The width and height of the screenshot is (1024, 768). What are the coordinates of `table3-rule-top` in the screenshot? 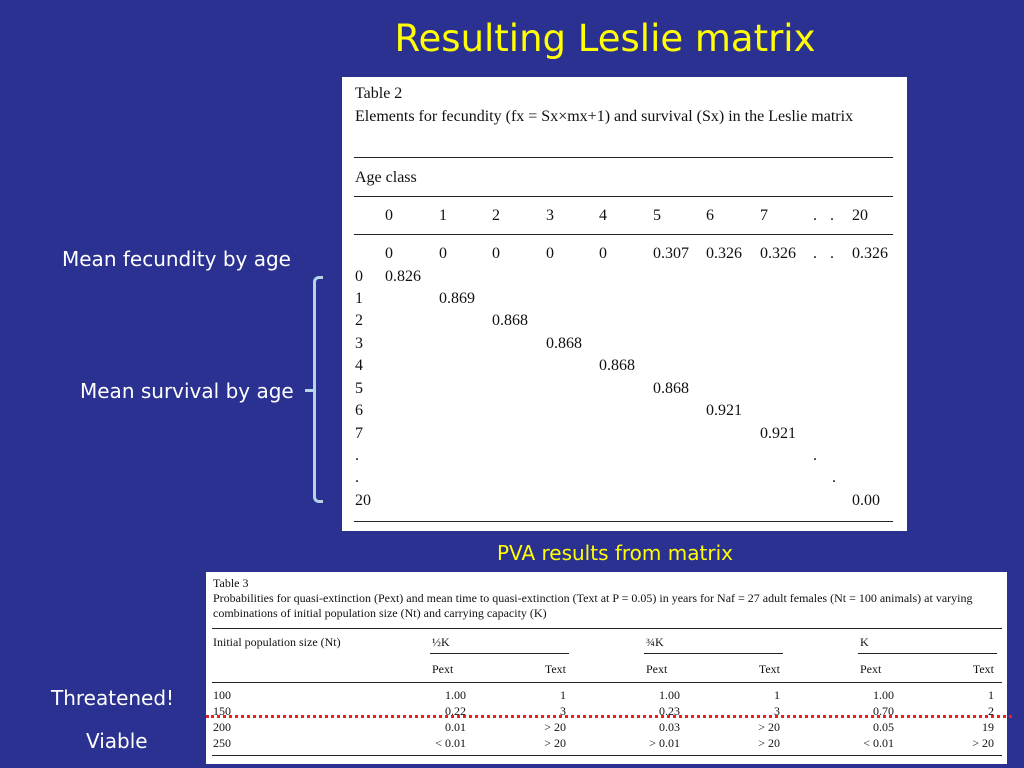 It's located at (607, 628).